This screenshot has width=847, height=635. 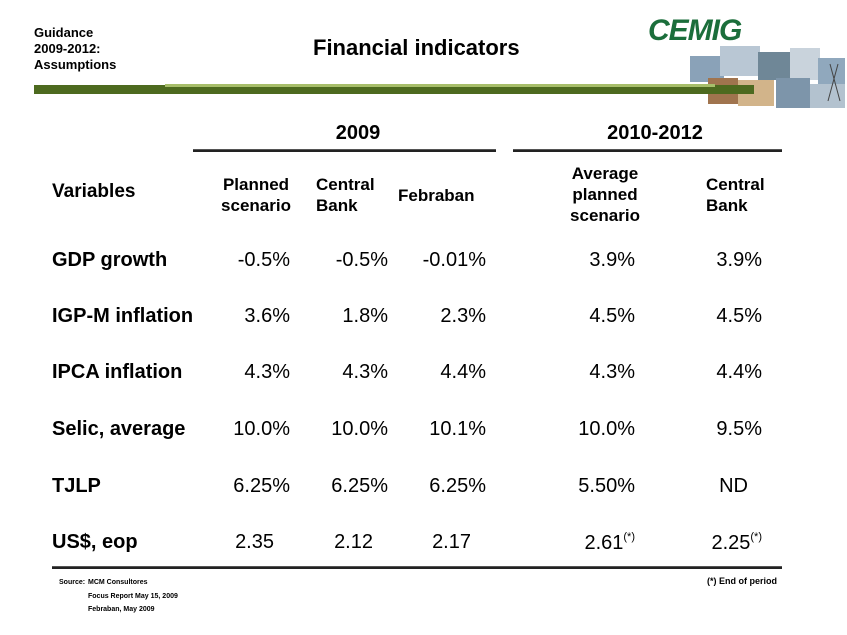 I want to click on row-label-ipca-inflation: IPCA inflation, so click(x=117, y=372).